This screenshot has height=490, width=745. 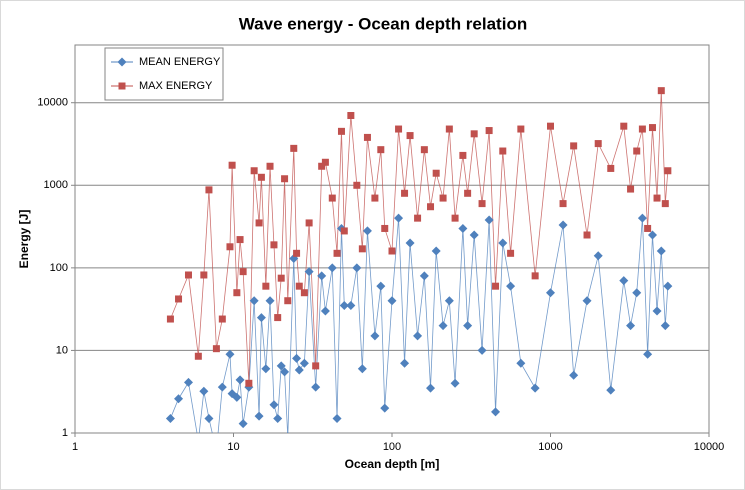 What do you see at coordinates (392, 447) in the screenshot?
I see `x-tick-label: 100` at bounding box center [392, 447].